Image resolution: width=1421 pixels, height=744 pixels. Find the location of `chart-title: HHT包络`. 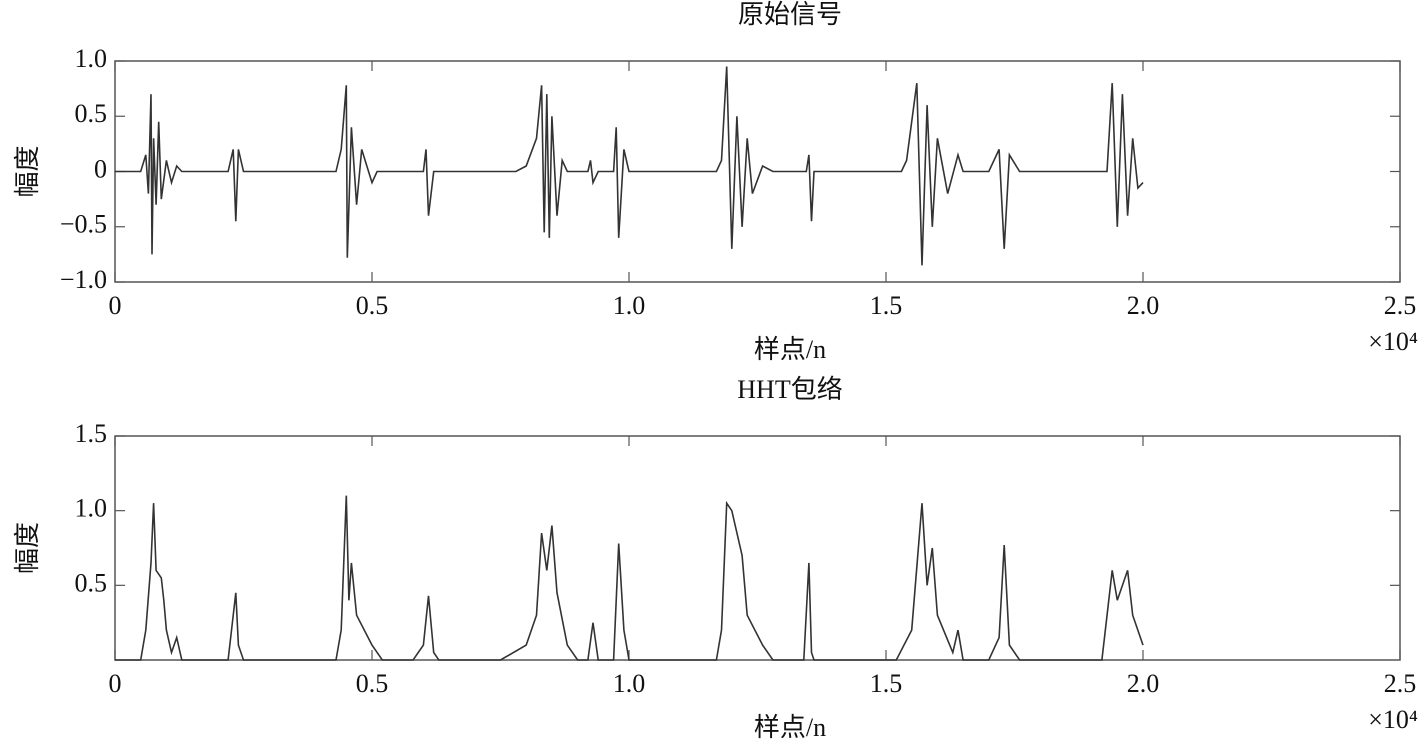

chart-title: HHT包络 is located at coordinates (789, 389).